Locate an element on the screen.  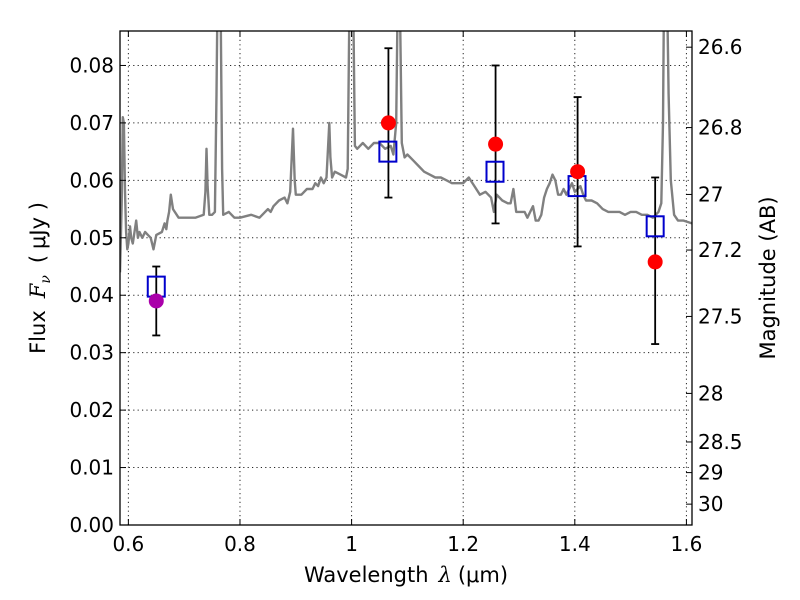
y-axis-title: Flux Fν ( μJy ) is located at coordinates (40, 278).